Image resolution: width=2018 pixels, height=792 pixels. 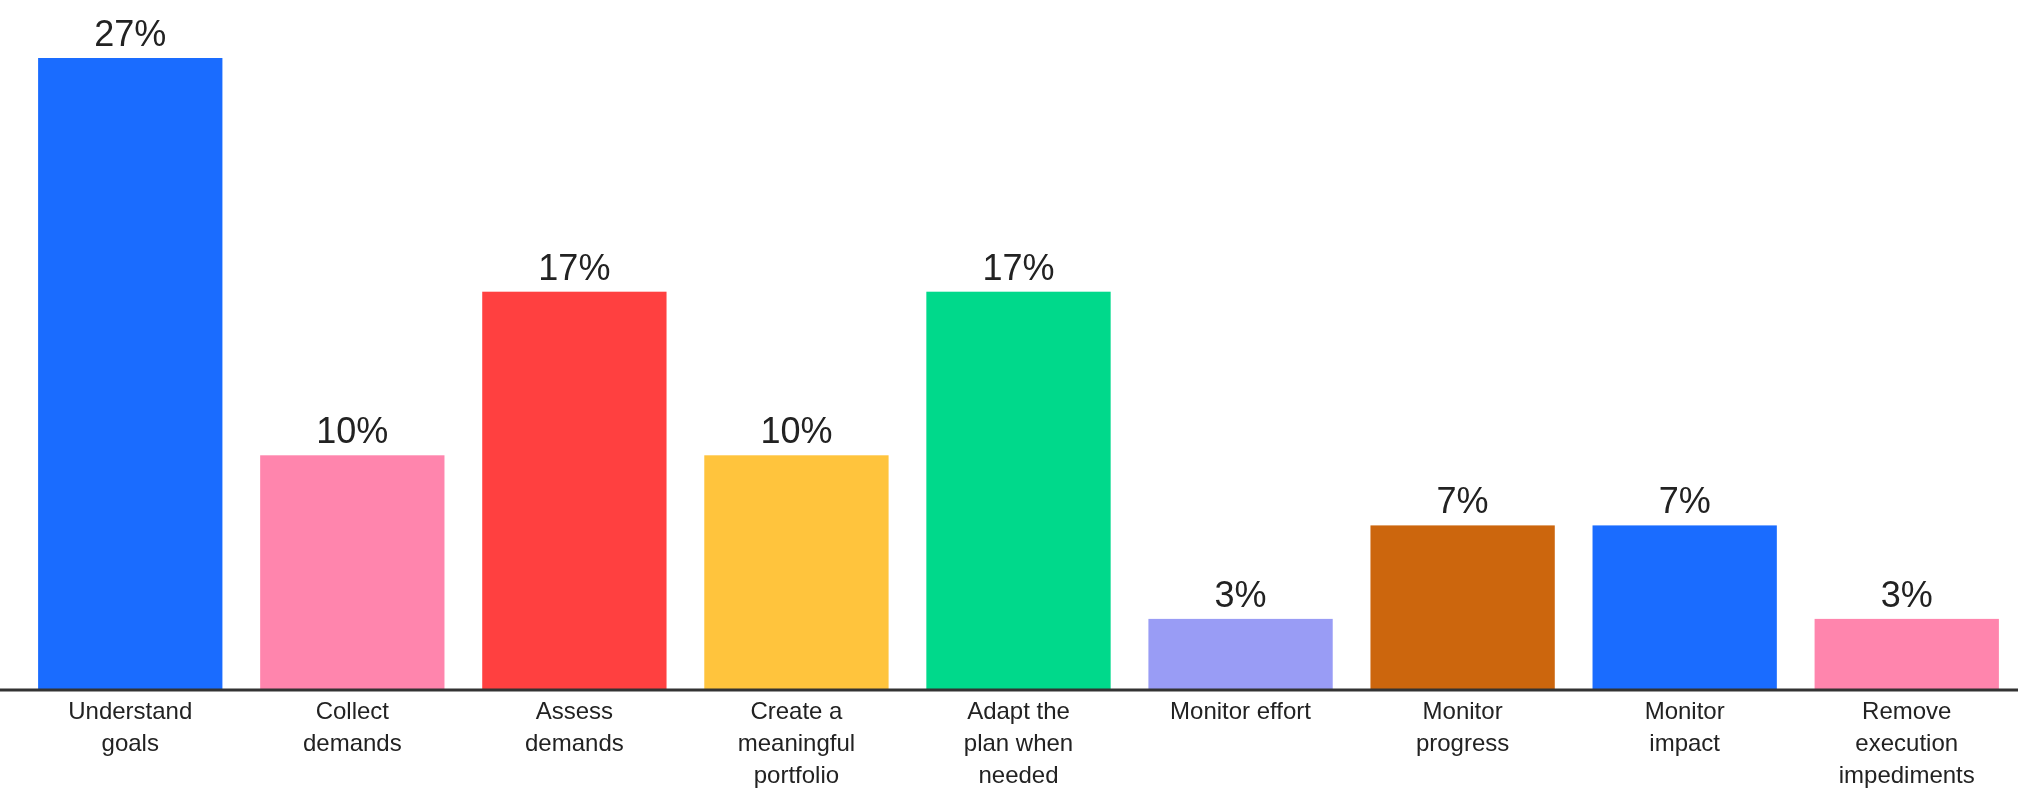 What do you see at coordinates (130, 726) in the screenshot?
I see `x-tick-label: Understand goals` at bounding box center [130, 726].